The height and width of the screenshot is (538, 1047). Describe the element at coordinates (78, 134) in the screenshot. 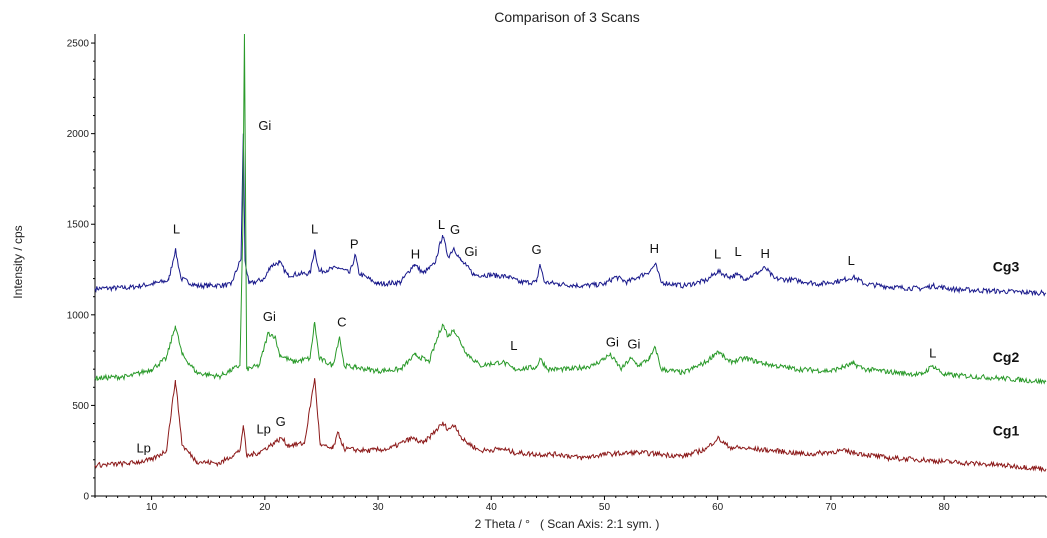

I see `y-tick-label: 2000` at that location.